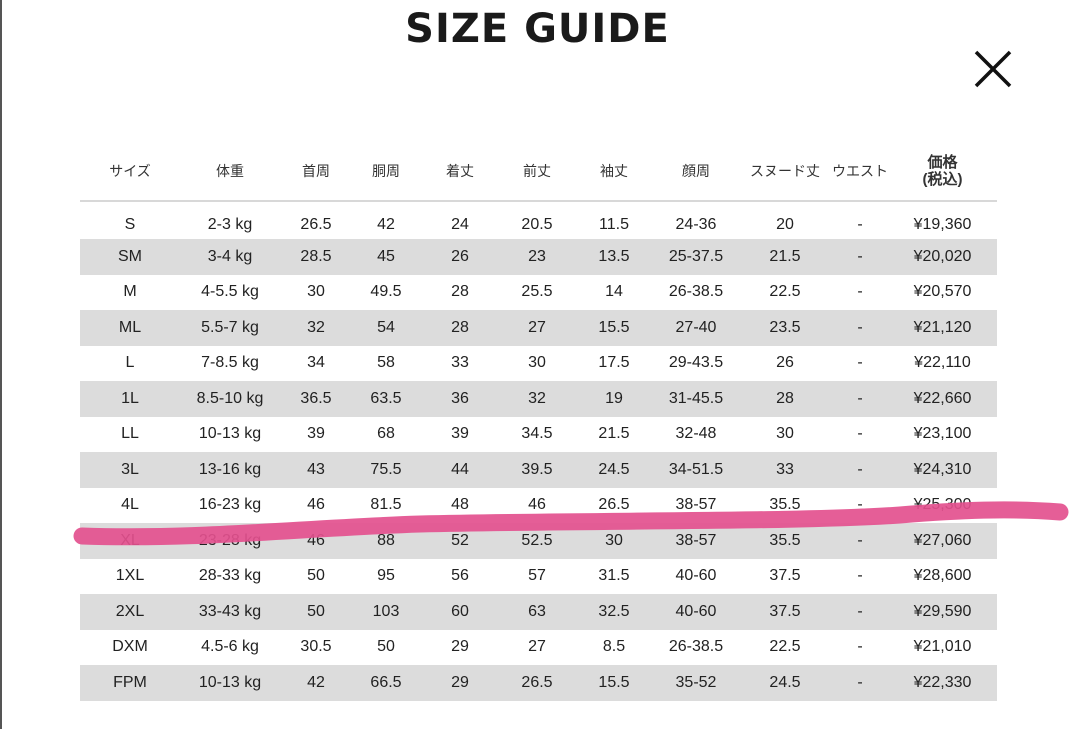 This screenshot has height=729, width=1080. What do you see at coordinates (386, 576) in the screenshot?
I see `cell-chest: 95` at bounding box center [386, 576].